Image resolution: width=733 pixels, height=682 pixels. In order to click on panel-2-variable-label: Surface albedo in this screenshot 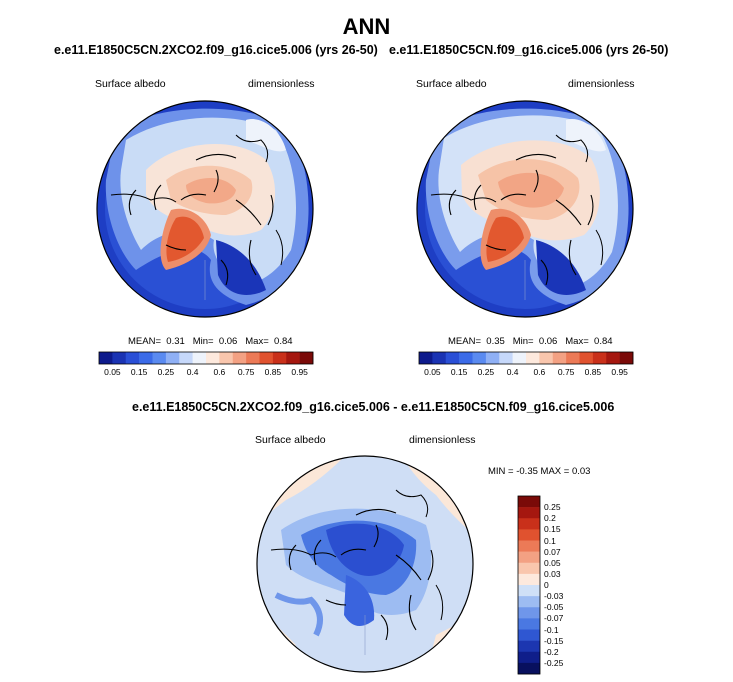, I will do `click(451, 84)`.